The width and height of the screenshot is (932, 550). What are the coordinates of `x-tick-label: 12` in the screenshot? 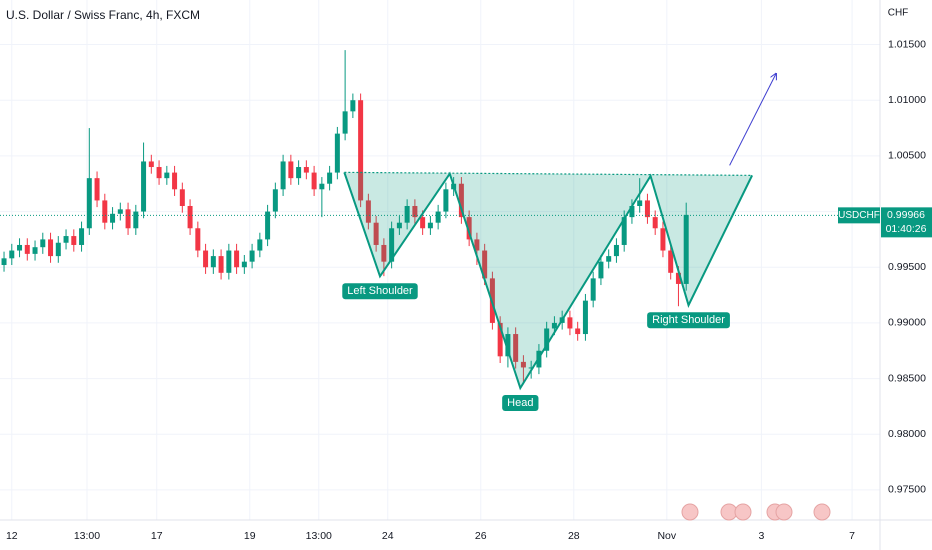 It's located at (12, 536).